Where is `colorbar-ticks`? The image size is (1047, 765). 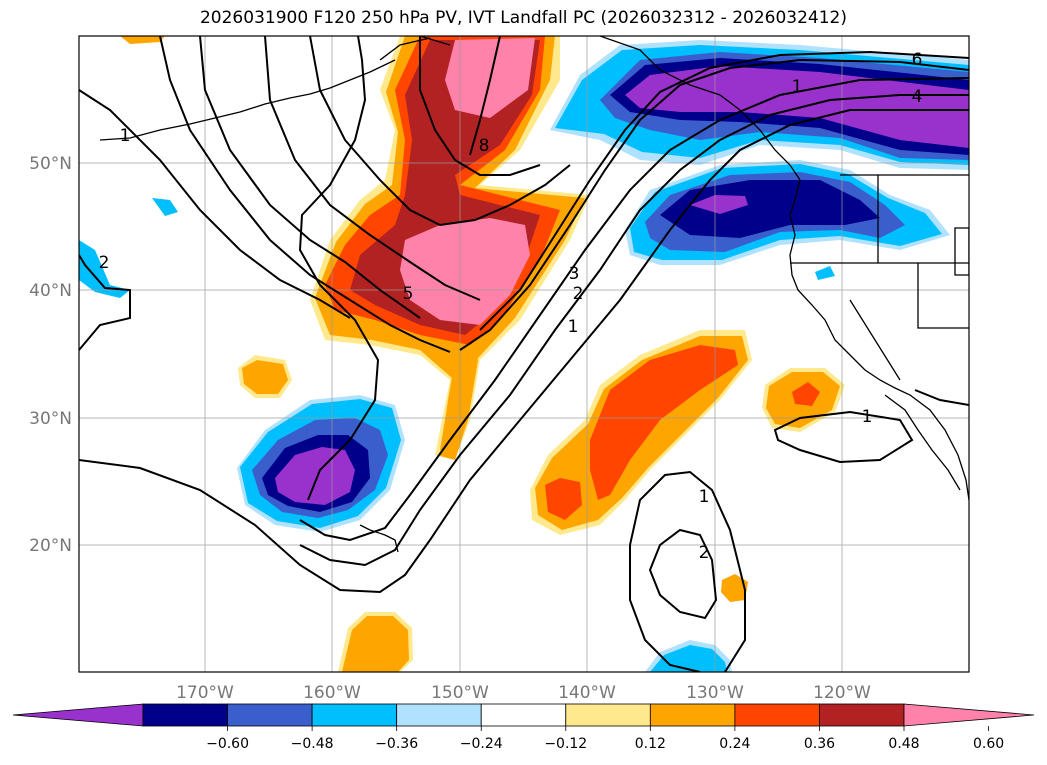
colorbar-ticks is located at coordinates (608, 728).